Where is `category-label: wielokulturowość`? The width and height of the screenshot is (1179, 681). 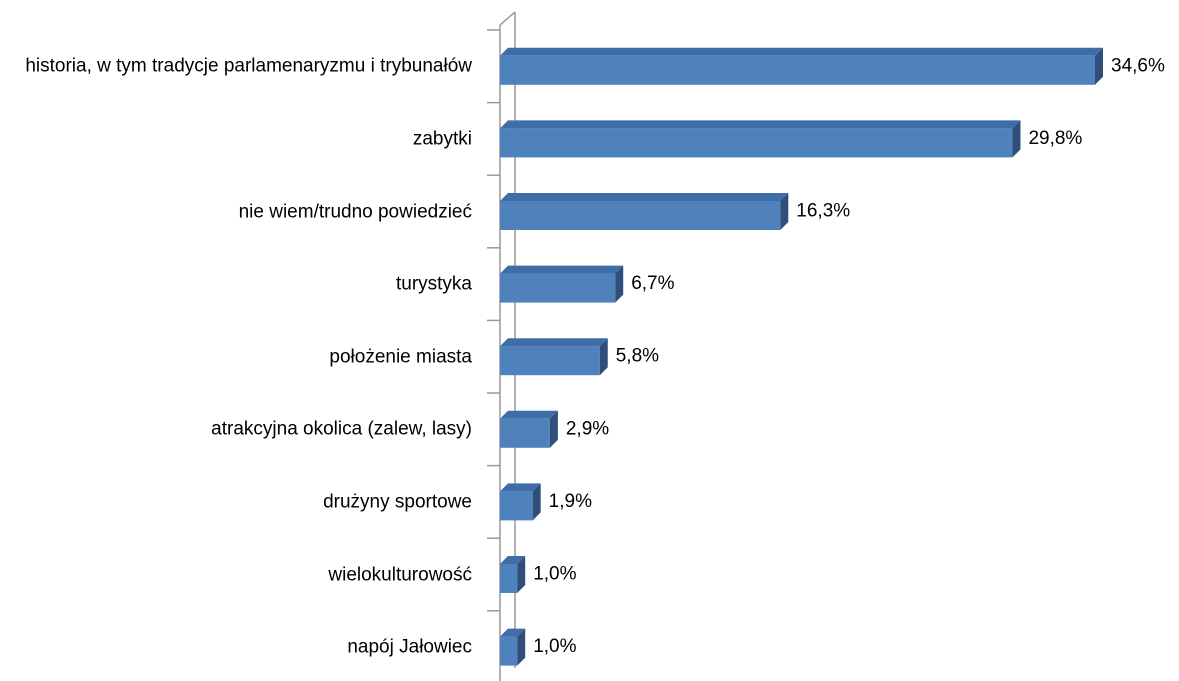
category-label: wielokulturowość is located at coordinates (400, 574).